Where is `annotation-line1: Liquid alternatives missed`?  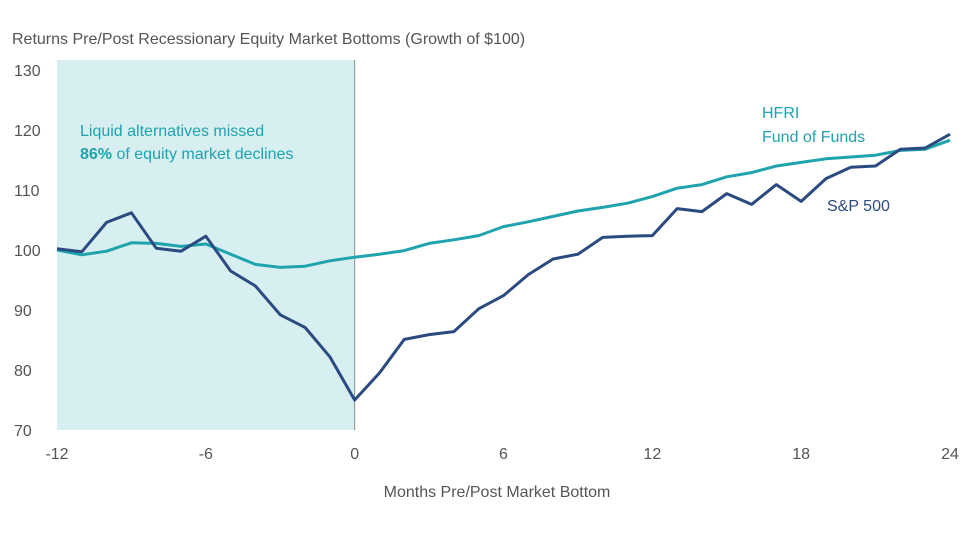 annotation-line1: Liquid alternatives missed is located at coordinates (172, 131).